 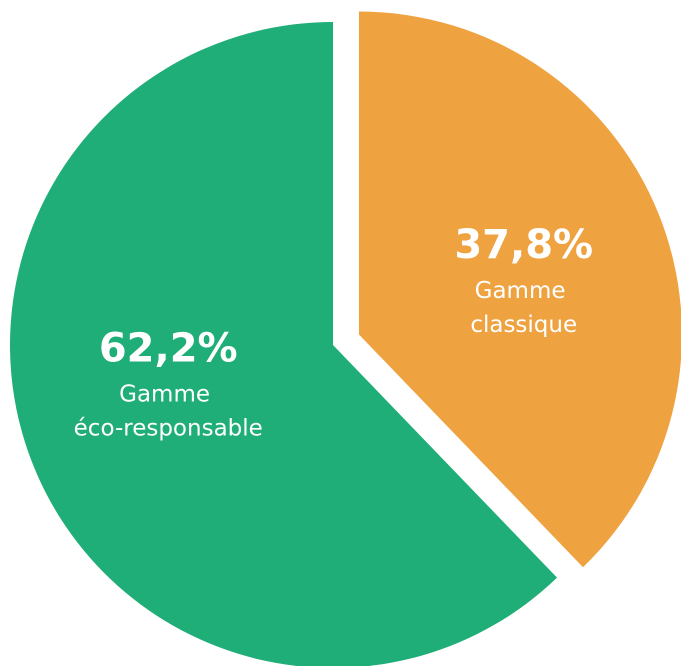 I want to click on slice-category-label: Gamme classique, so click(x=523, y=308).